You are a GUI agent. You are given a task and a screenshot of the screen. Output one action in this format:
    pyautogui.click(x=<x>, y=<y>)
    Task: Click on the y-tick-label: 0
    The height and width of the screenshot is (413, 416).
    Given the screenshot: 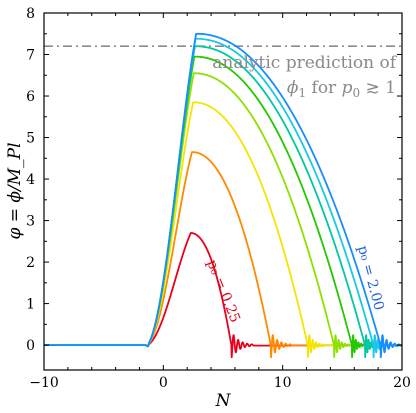 What is the action you would take?
    pyautogui.click(x=30, y=346)
    